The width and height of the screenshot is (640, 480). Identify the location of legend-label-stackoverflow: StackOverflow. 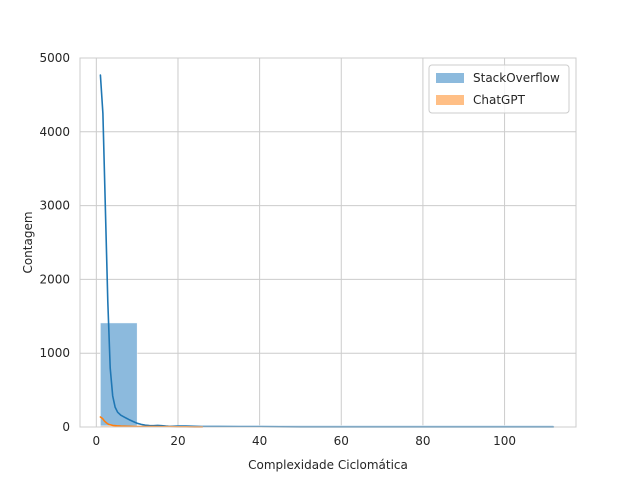
(516, 78).